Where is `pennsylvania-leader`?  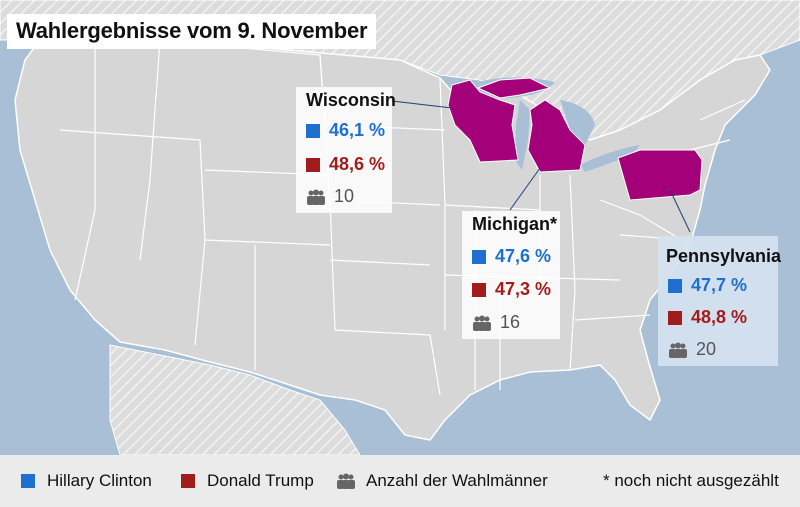
pennsylvania-leader is located at coordinates (680, 211).